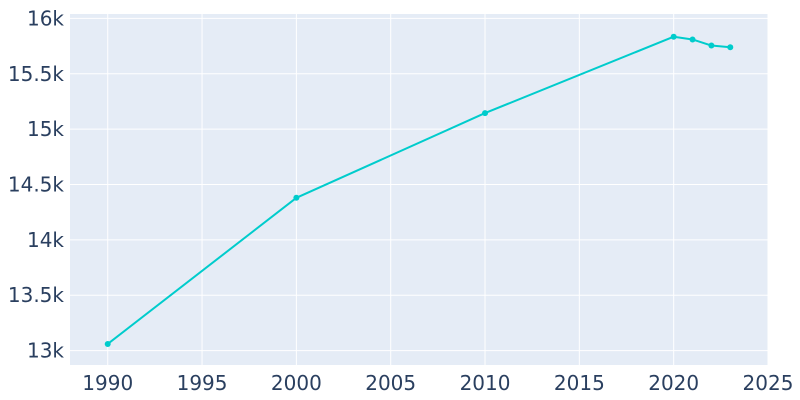 This screenshot has height=400, width=800. I want to click on x-tick-label: 2025, so click(768, 383).